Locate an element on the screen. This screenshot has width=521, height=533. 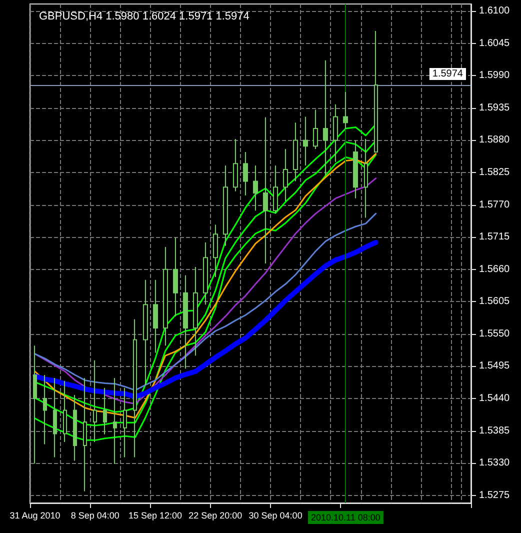
y-tick-label: 1.5770 is located at coordinates (494, 204).